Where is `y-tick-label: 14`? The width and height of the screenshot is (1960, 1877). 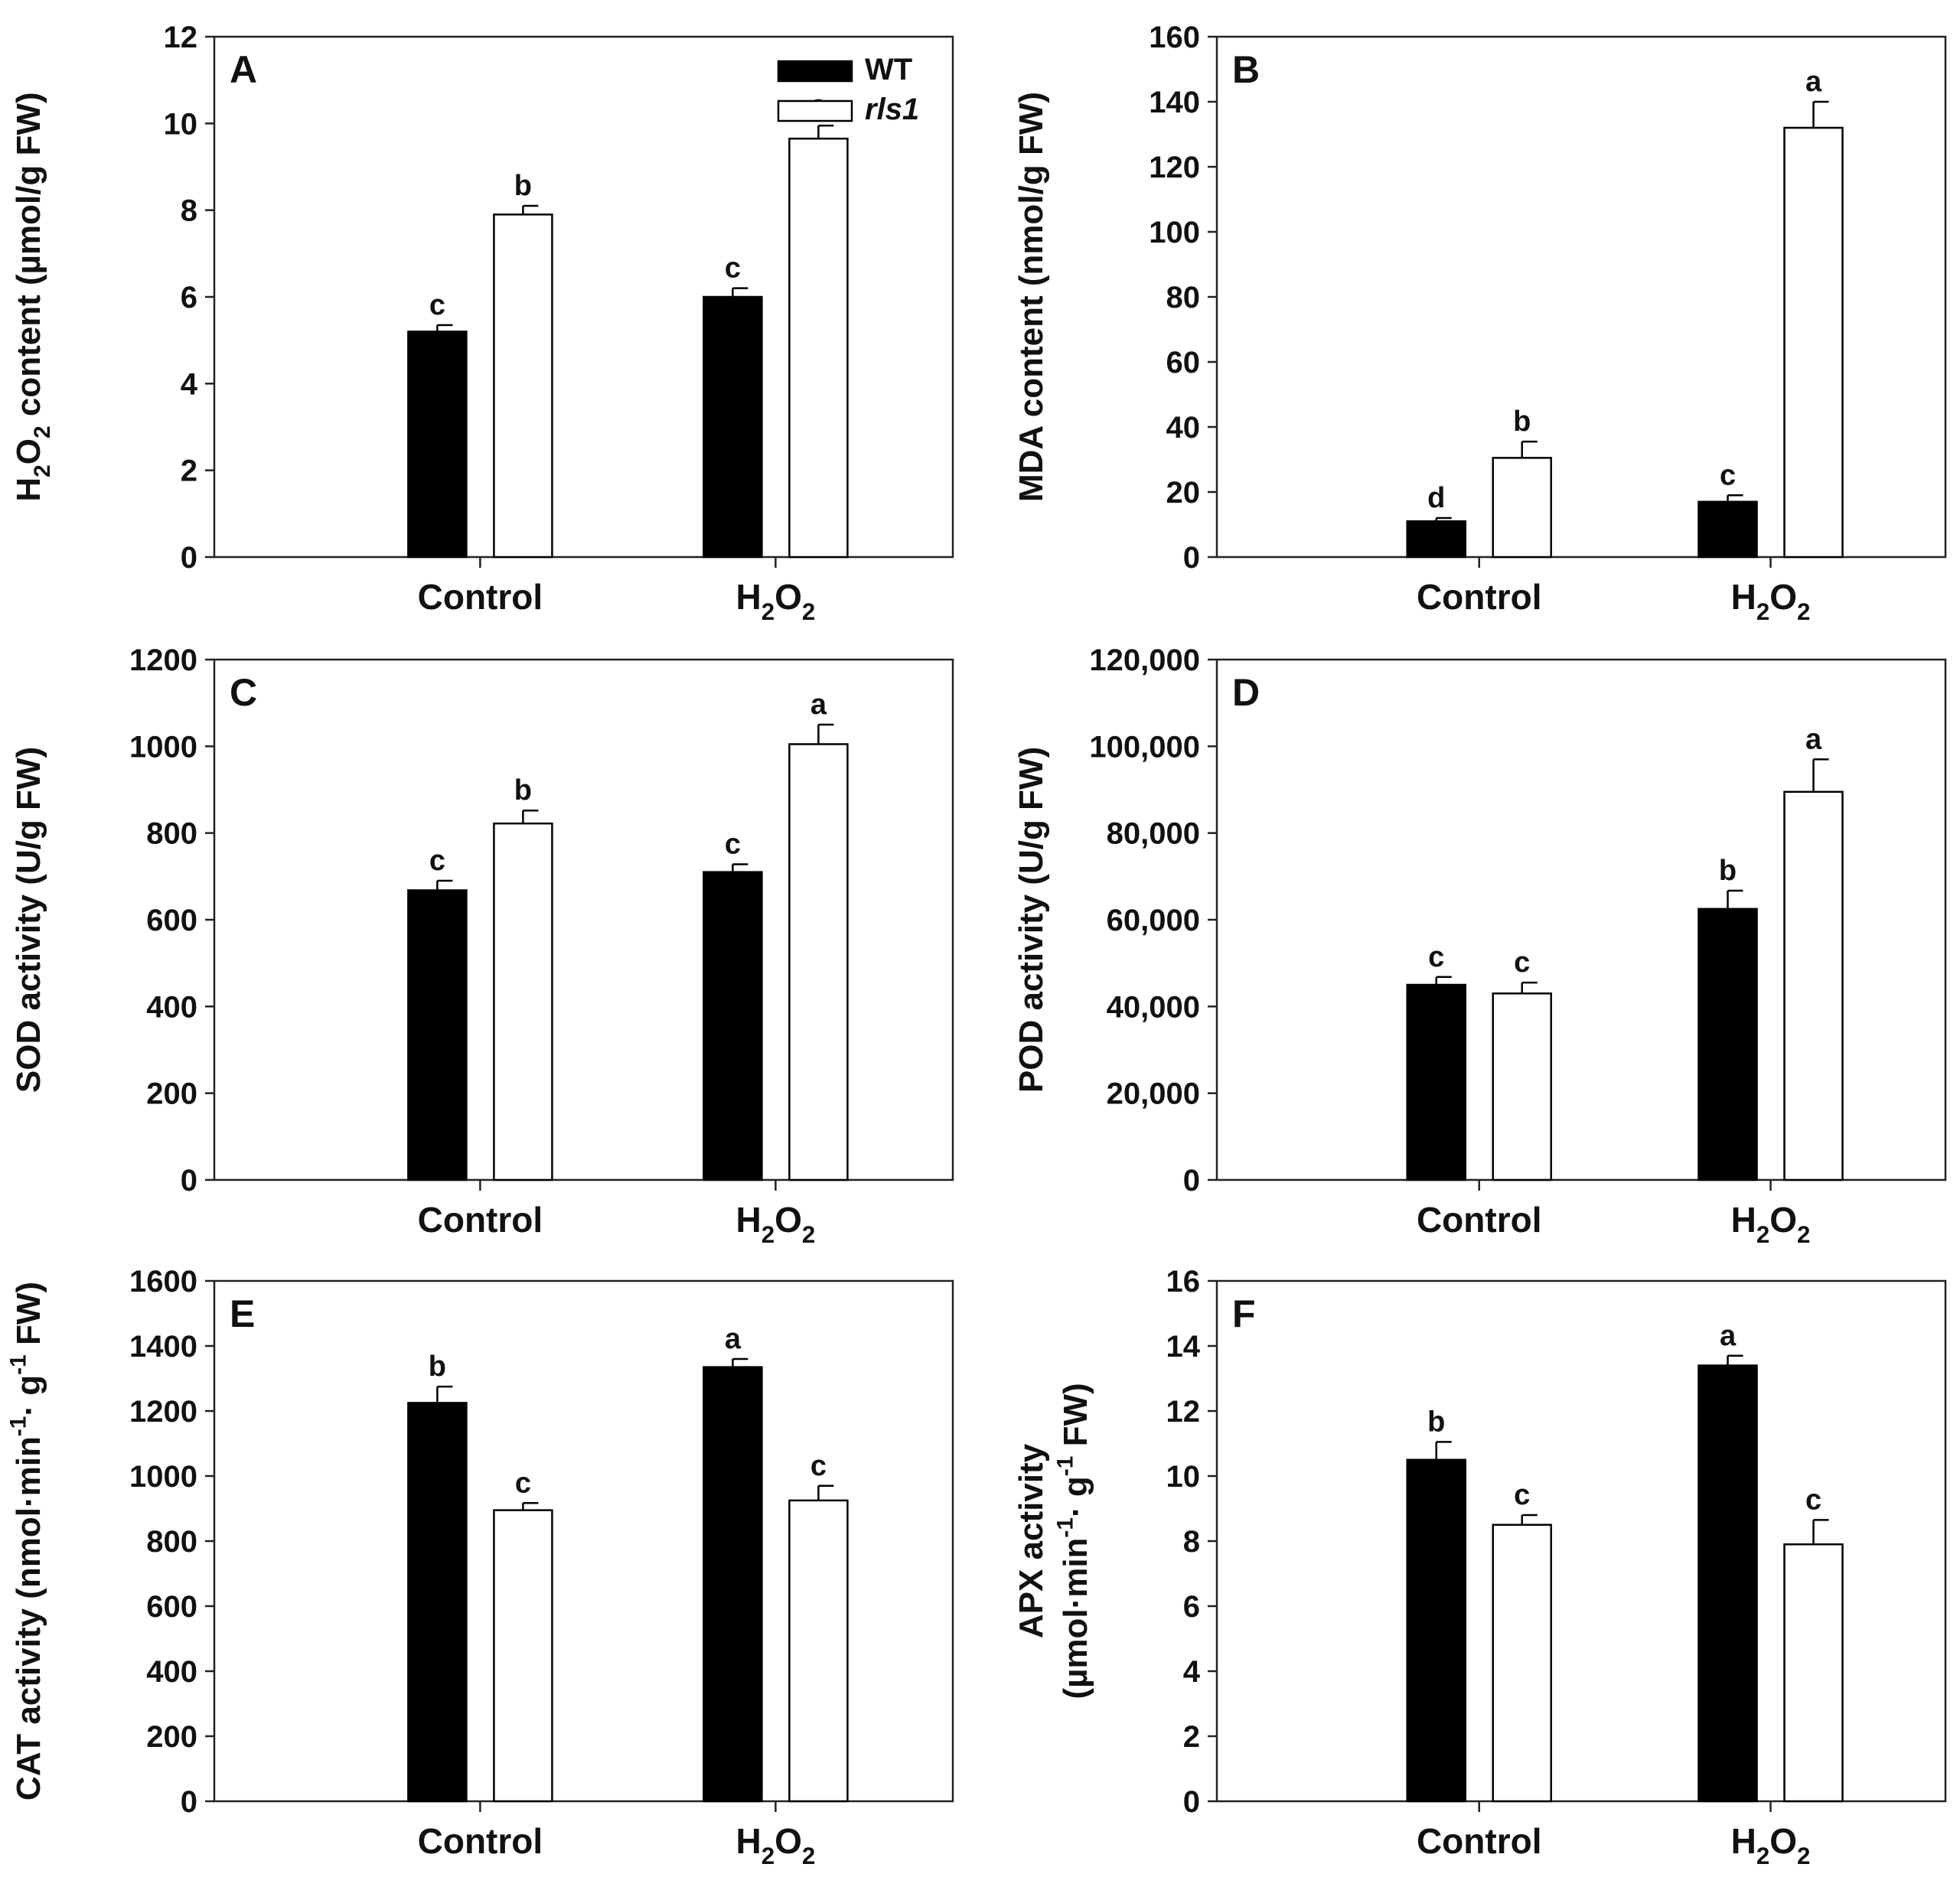
y-tick-label: 14 is located at coordinates (1183, 1347).